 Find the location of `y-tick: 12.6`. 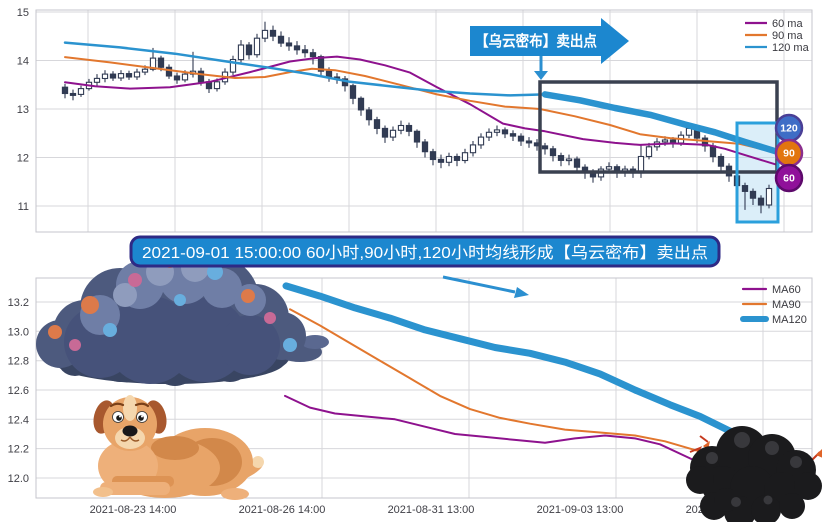

y-tick: 12.6 is located at coordinates (18, 391).